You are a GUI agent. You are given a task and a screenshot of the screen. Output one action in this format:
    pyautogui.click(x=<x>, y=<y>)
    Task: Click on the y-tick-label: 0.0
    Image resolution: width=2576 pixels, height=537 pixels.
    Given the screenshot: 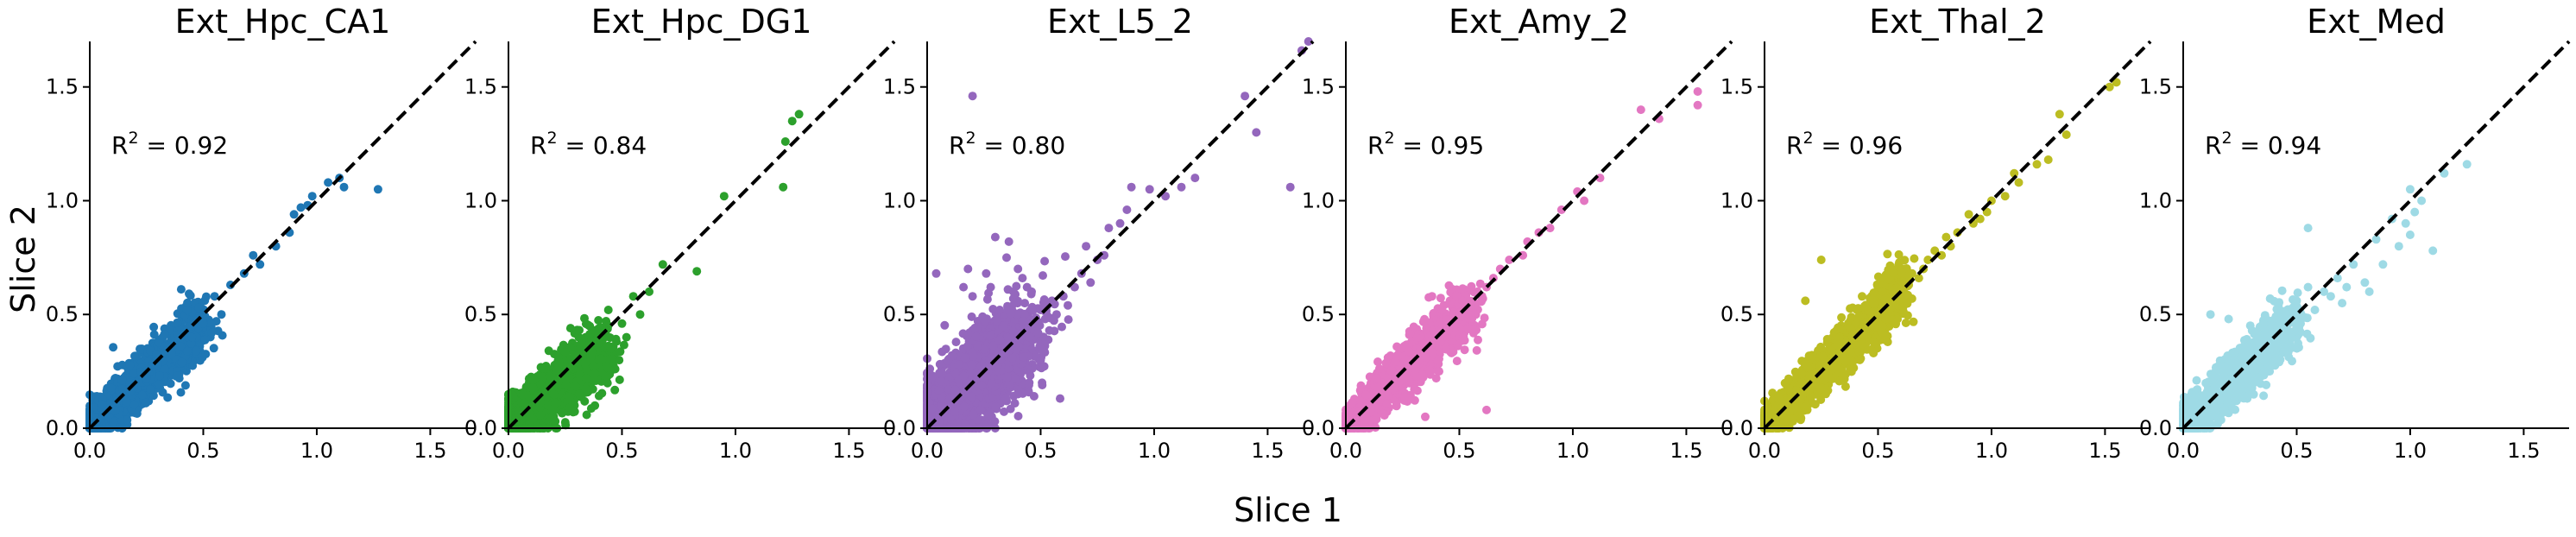 What is the action you would take?
    pyautogui.click(x=62, y=428)
    